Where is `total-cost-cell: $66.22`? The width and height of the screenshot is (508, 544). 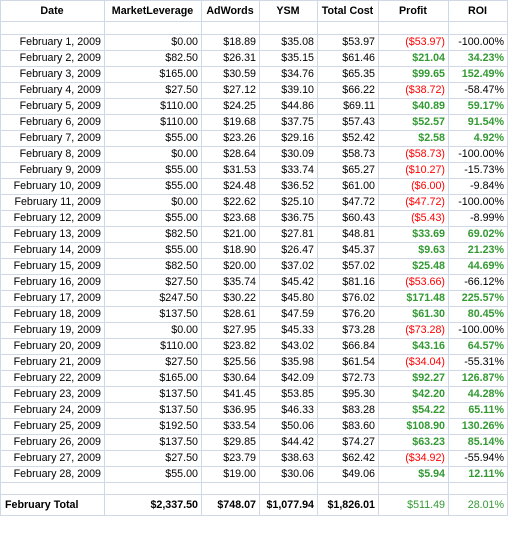 total-cost-cell: $66.22 is located at coordinates (348, 90).